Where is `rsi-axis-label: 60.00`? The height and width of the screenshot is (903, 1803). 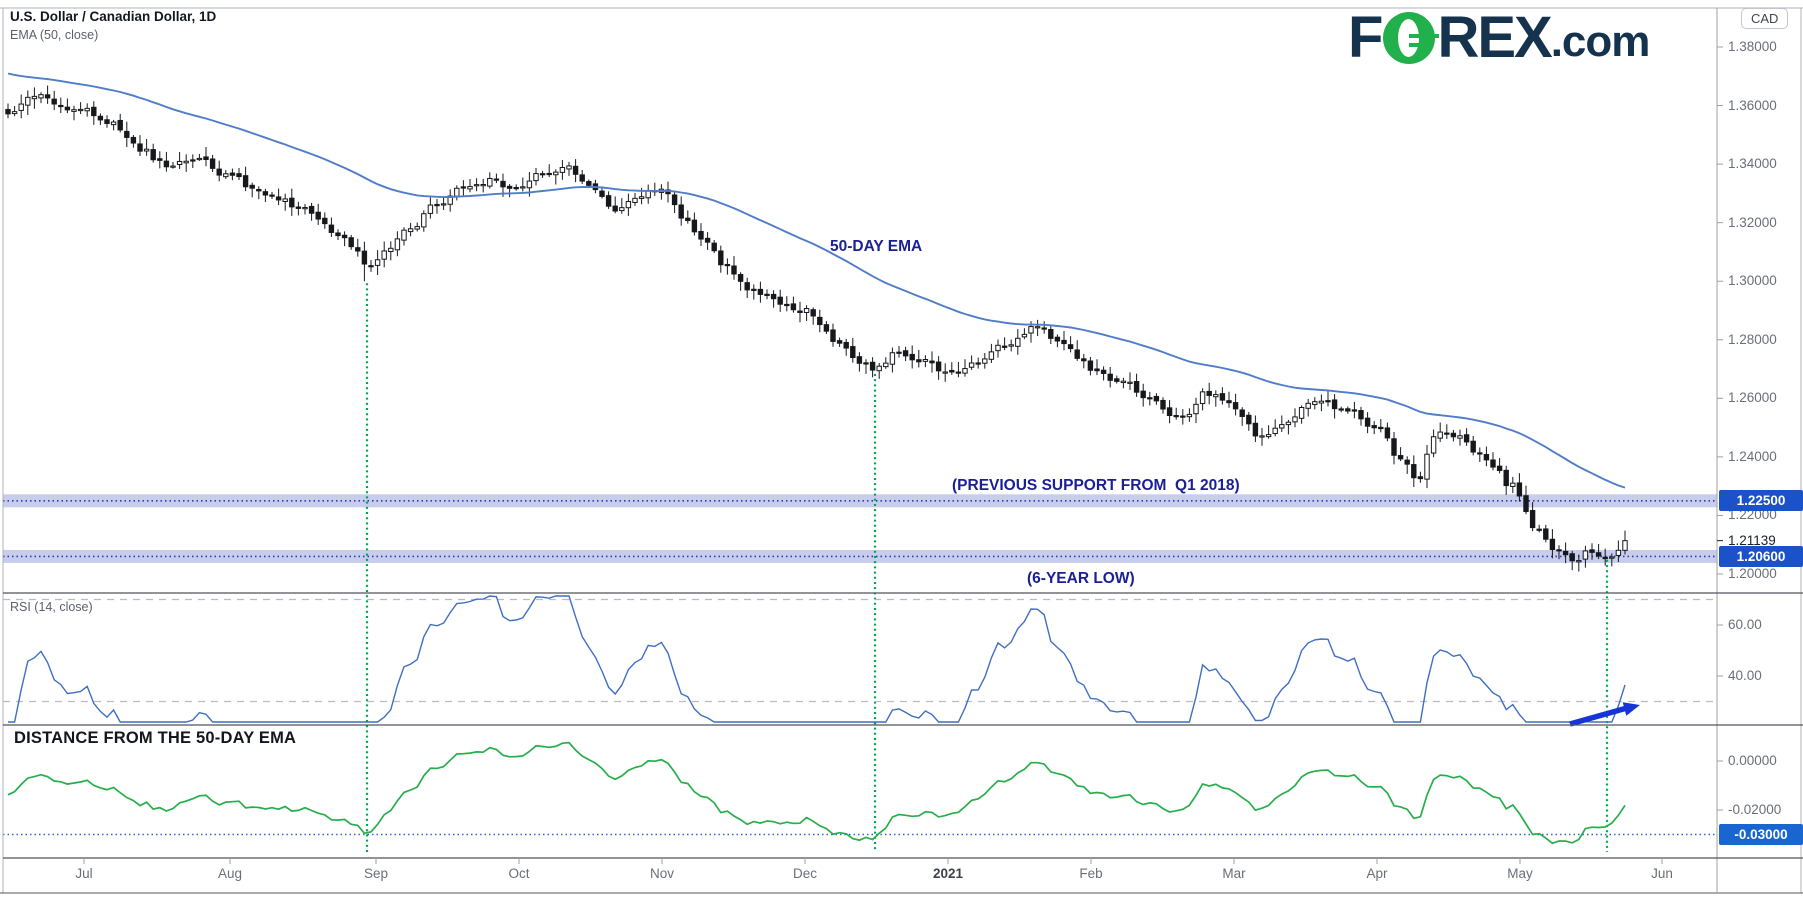 rsi-axis-label: 60.00 is located at coordinates (1745, 624).